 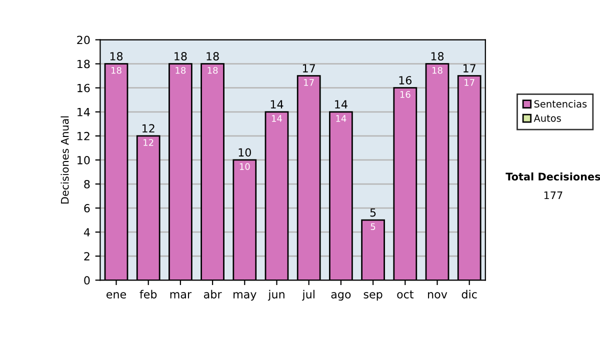 What do you see at coordinates (181, 295) in the screenshot?
I see `x-tick-label: mar` at bounding box center [181, 295].